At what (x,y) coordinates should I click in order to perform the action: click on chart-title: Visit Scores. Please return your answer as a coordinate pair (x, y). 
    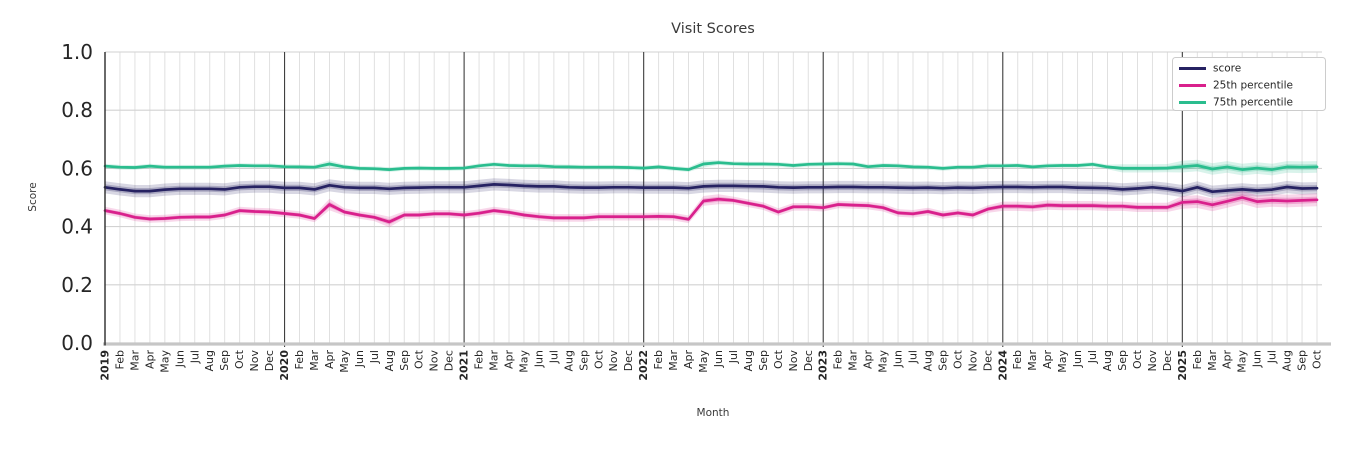
    Looking at the image, I should click on (713, 29).